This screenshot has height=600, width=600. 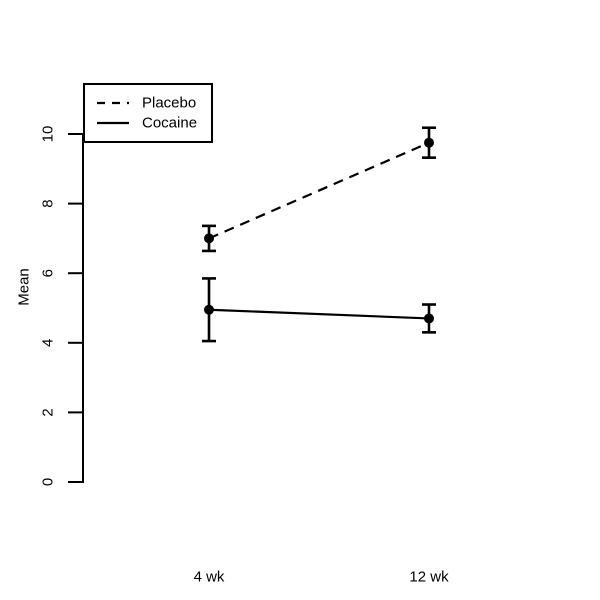 What do you see at coordinates (169, 103) in the screenshot?
I see `legend-label: Placebo` at bounding box center [169, 103].